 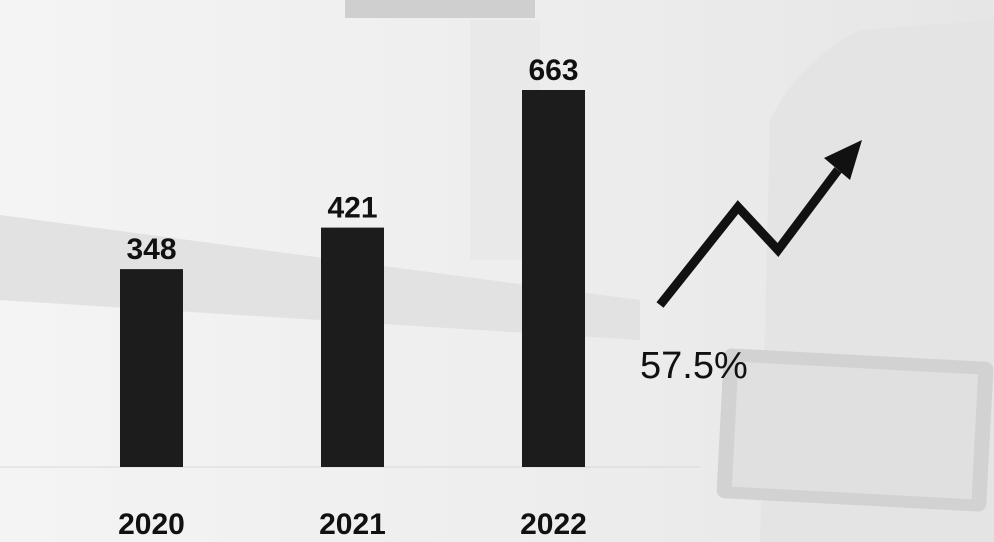 I want to click on value-label: 421, so click(x=352, y=208).